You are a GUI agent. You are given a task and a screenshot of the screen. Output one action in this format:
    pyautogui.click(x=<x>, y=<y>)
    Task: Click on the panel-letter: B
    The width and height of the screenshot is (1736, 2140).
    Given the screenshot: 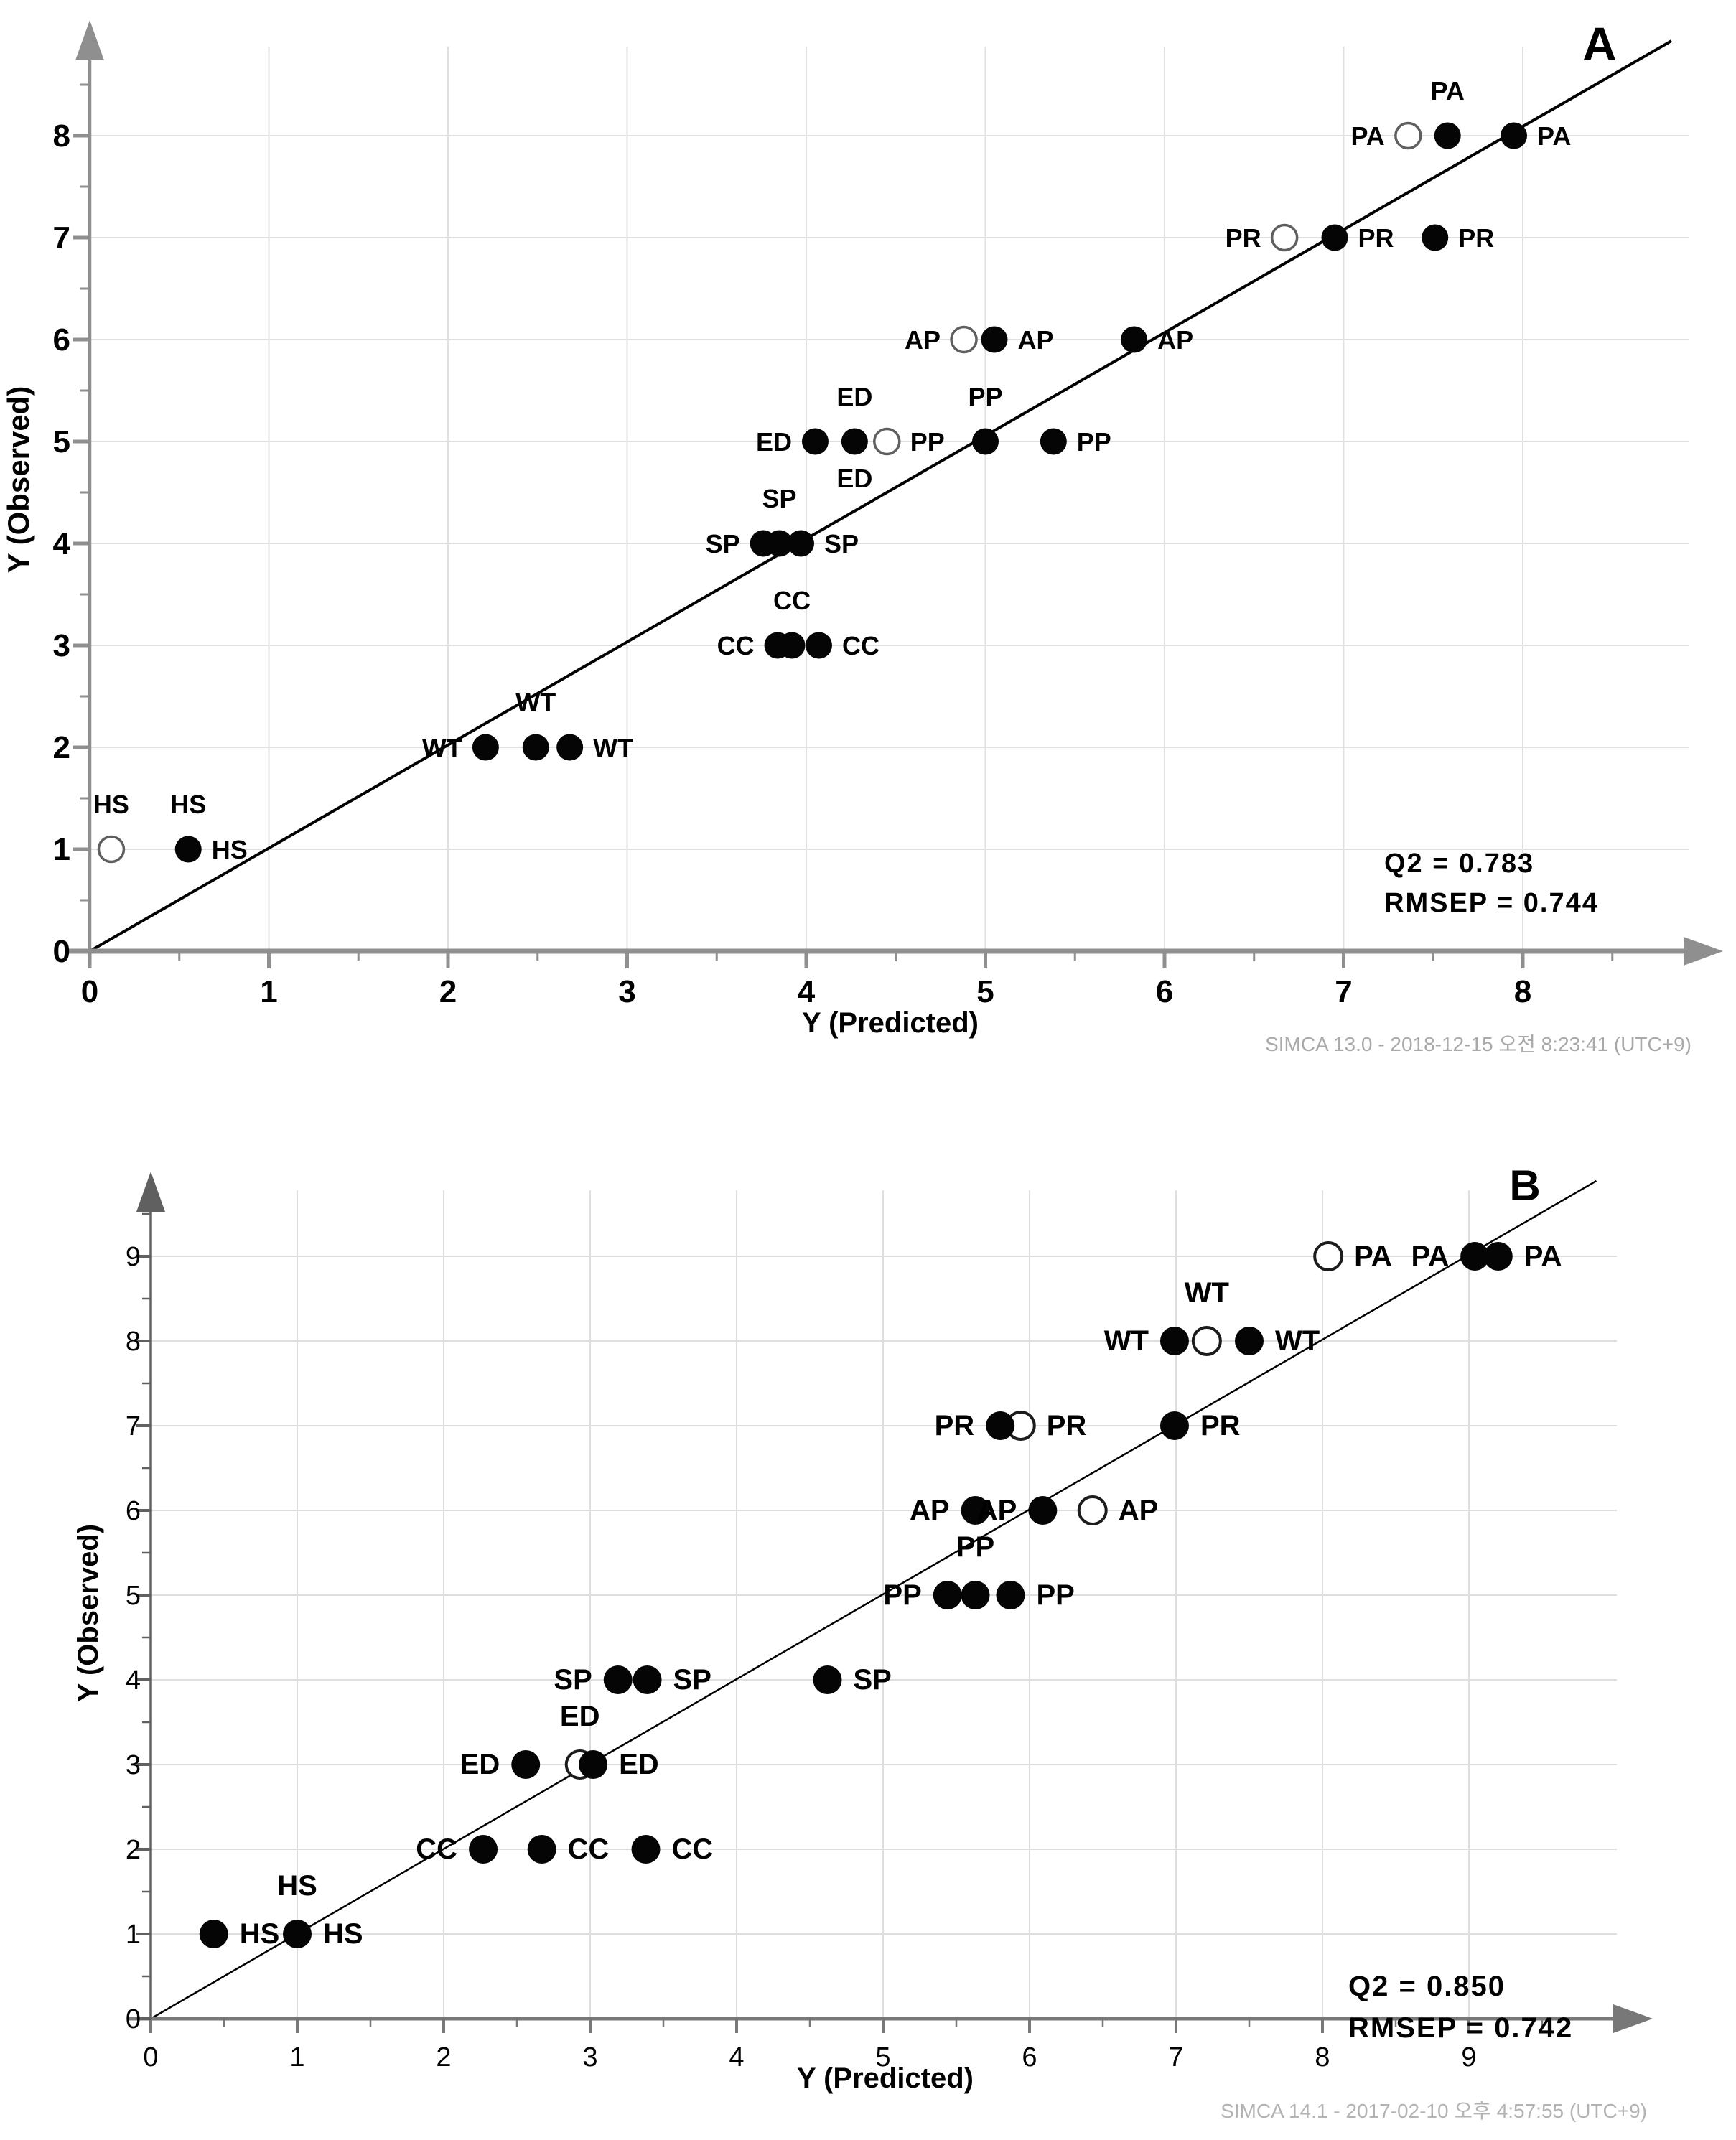 What is the action you would take?
    pyautogui.click(x=1524, y=1186)
    